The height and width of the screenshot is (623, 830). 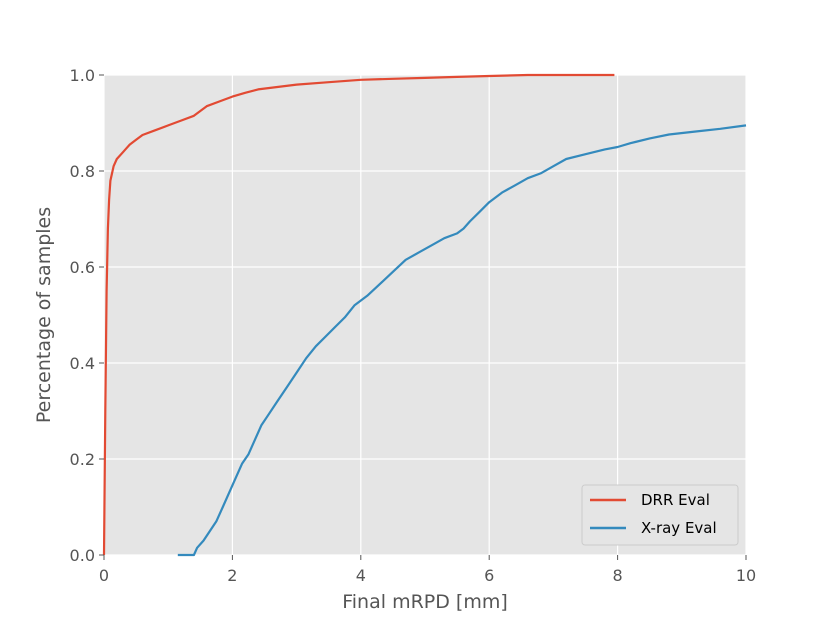 What do you see at coordinates (82, 171) in the screenshot?
I see `y-tick-label: 0.8` at bounding box center [82, 171].